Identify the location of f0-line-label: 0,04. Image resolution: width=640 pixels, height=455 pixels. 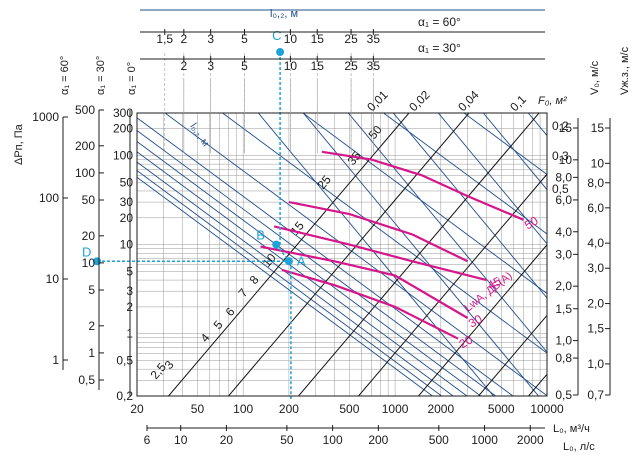
(468, 100).